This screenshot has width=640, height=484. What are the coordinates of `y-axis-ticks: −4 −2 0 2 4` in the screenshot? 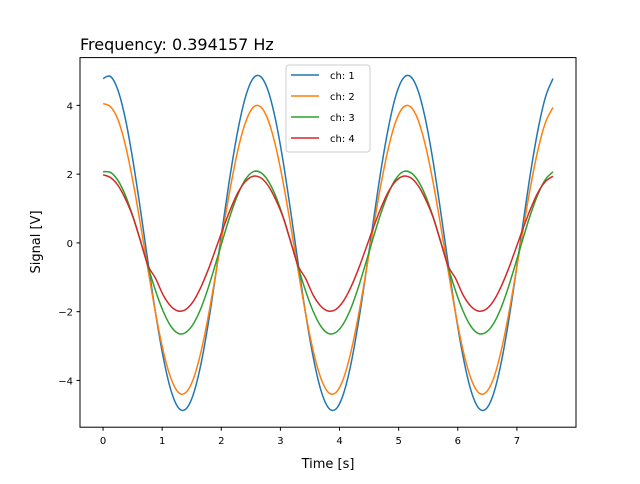 It's located at (69, 244).